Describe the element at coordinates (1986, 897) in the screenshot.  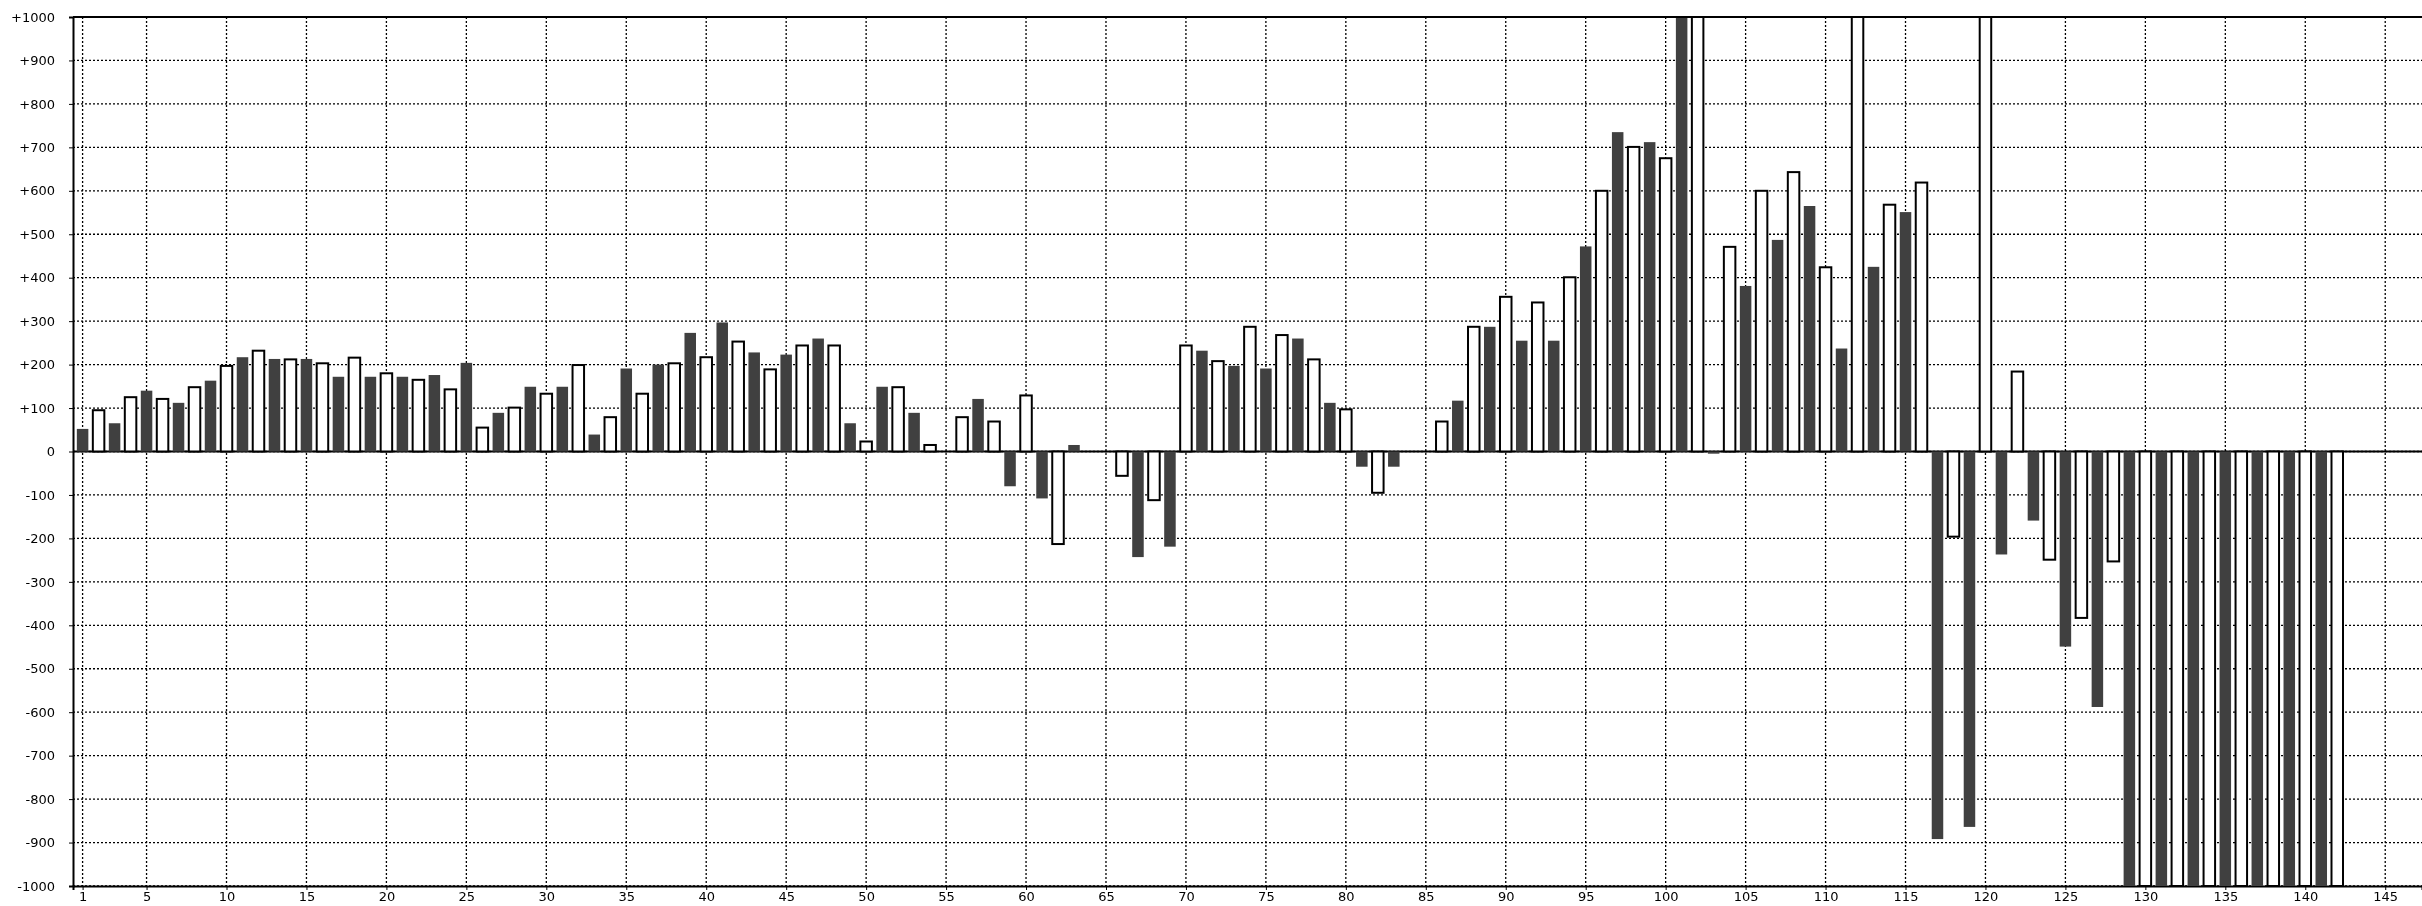
I see `x-tick-label: 120` at that location.